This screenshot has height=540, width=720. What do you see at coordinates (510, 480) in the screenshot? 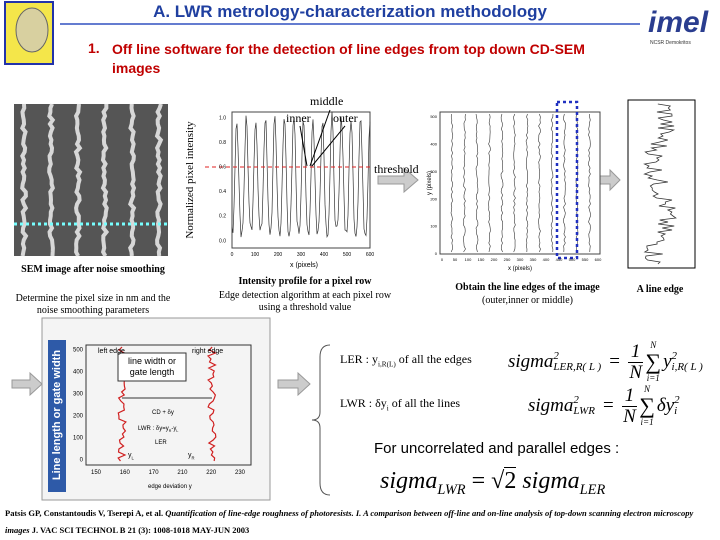
I see `text: 2` at bounding box center [510, 480].